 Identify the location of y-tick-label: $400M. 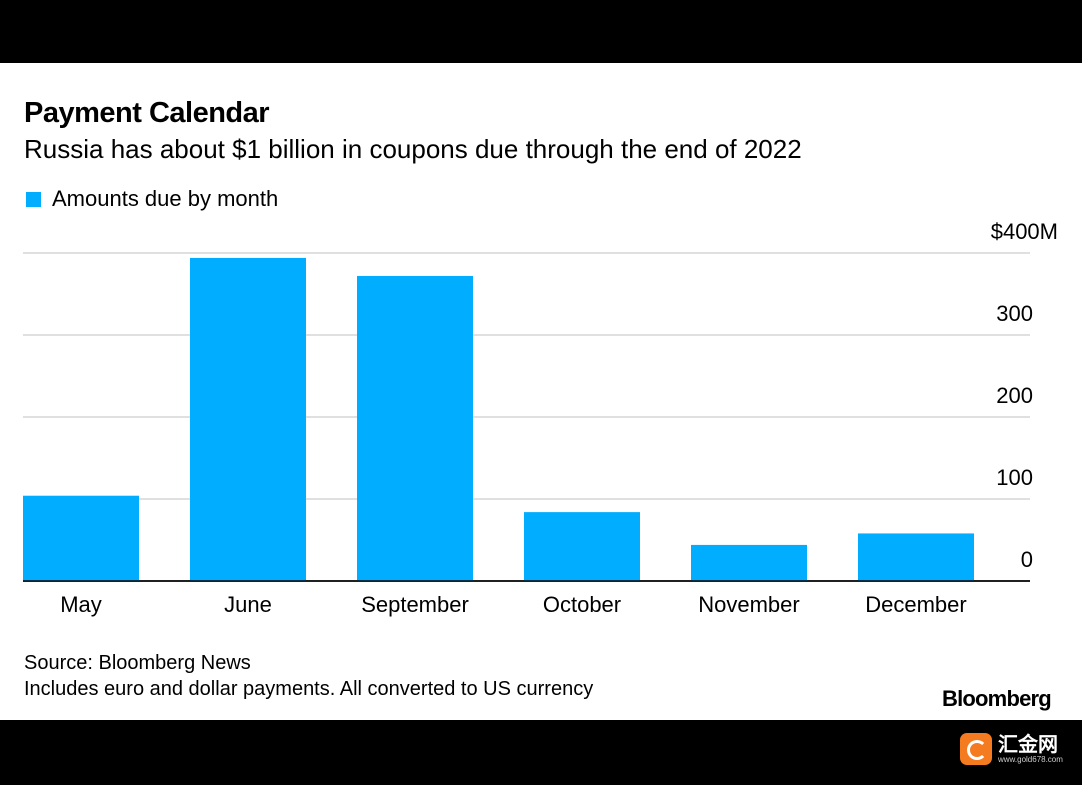
(1024, 231).